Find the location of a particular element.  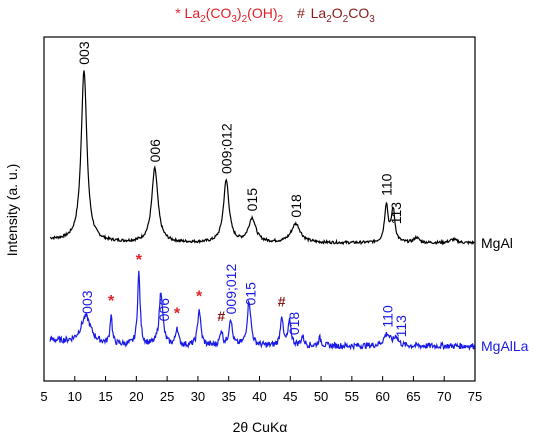

x-tick-label: 60 is located at coordinates (382, 396).